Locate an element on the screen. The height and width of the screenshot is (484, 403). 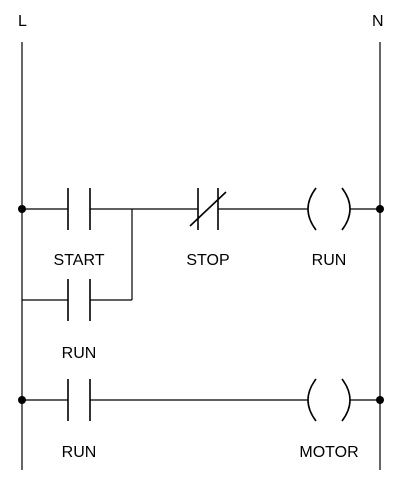
run-contact is located at coordinates (79, 400).